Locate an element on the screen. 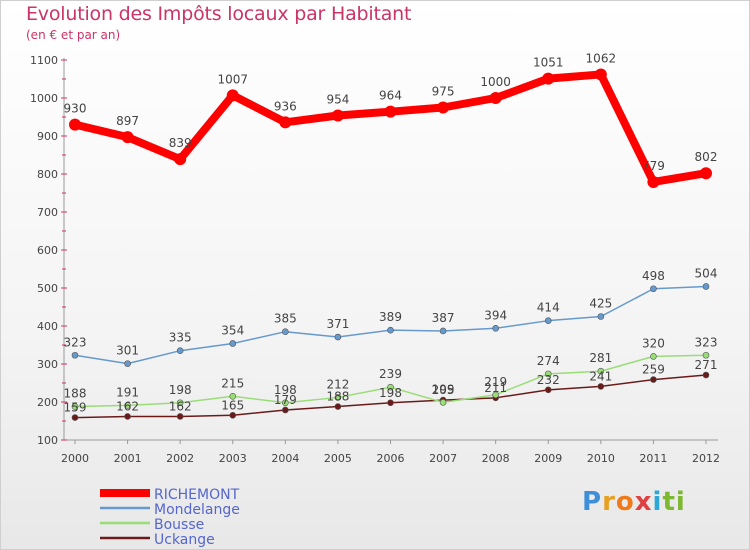 The image size is (750, 550). data-label: 335 is located at coordinates (180, 338).